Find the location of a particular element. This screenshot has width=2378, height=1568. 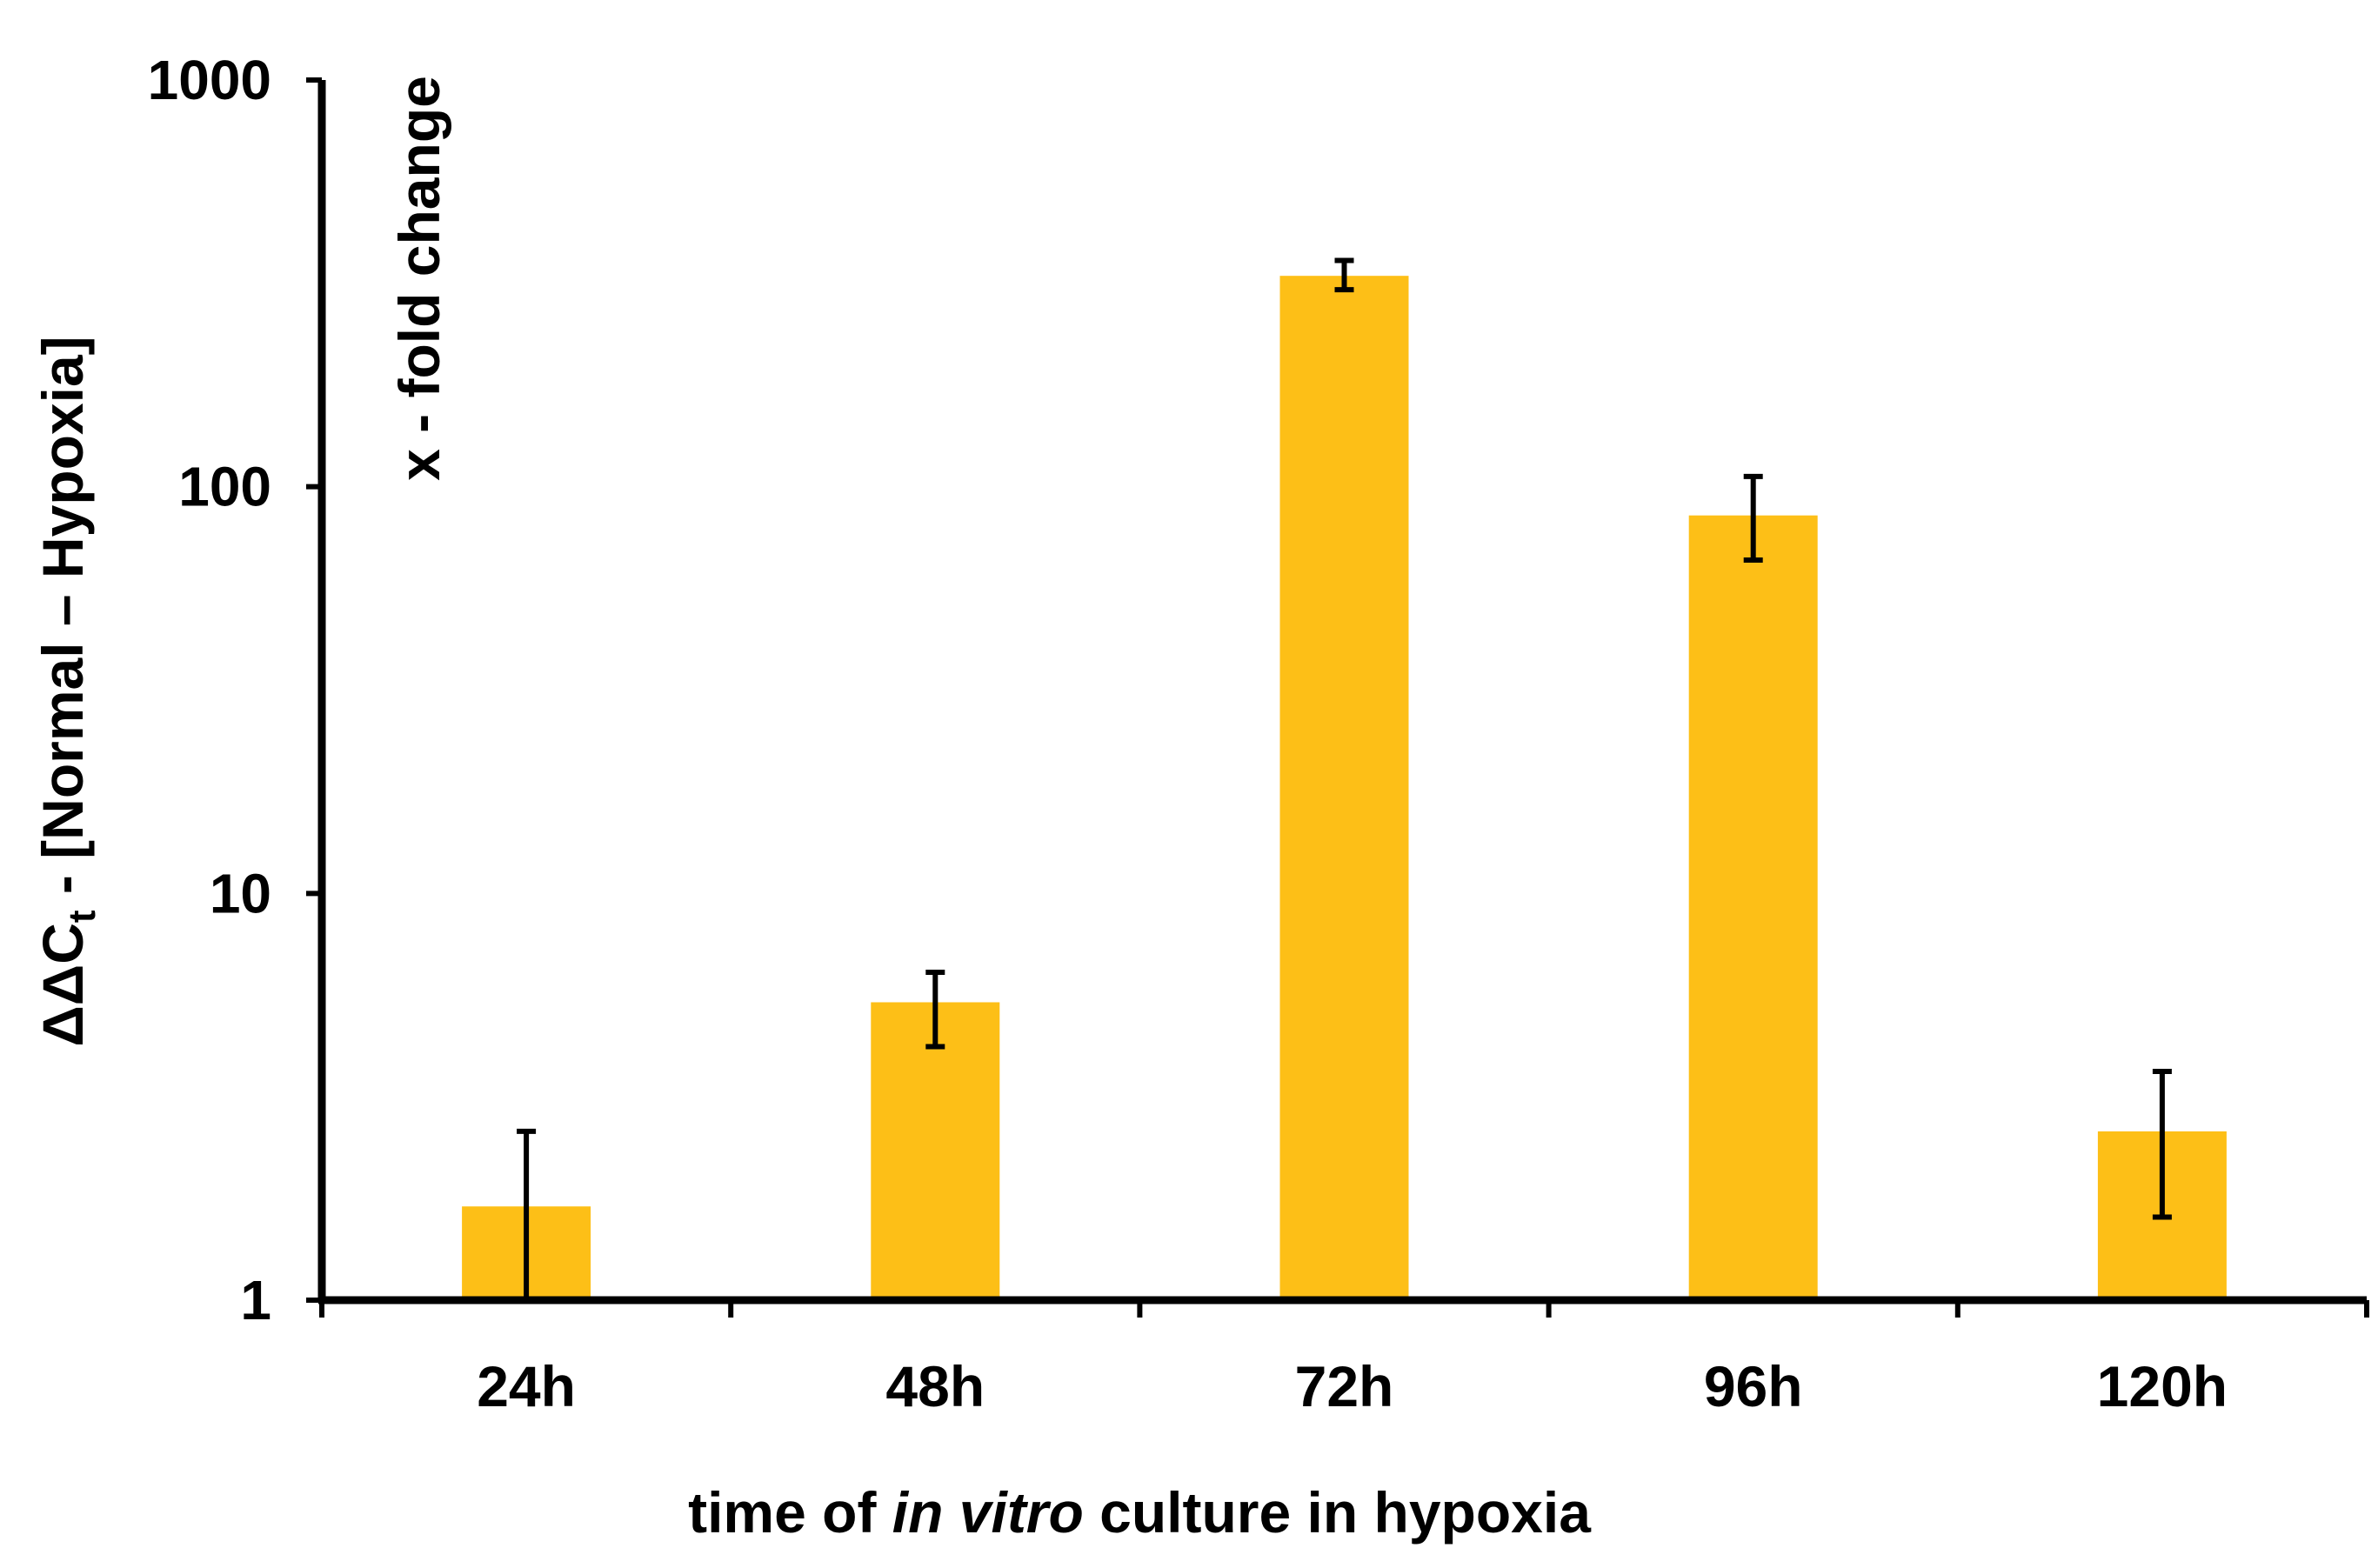

bar-48h is located at coordinates (936, 1151).